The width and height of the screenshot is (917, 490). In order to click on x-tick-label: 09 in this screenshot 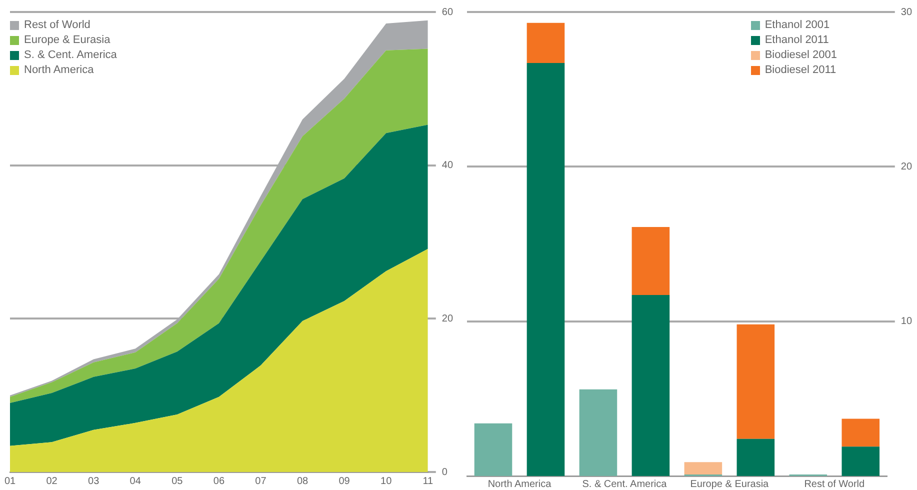, I will do `click(344, 481)`.